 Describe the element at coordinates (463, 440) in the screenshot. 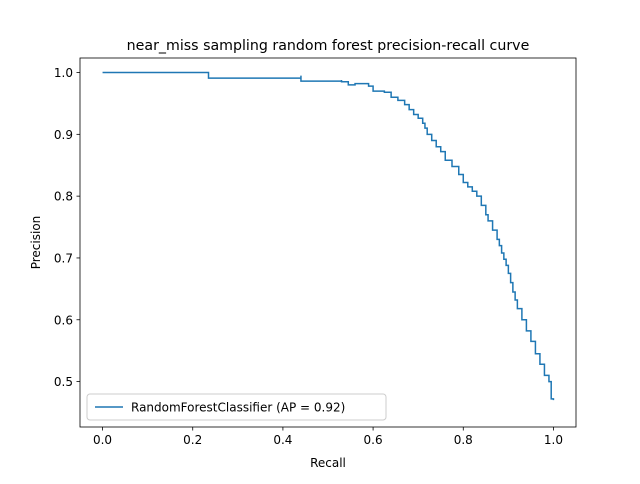

I see `x-tick-label: 0.8` at that location.